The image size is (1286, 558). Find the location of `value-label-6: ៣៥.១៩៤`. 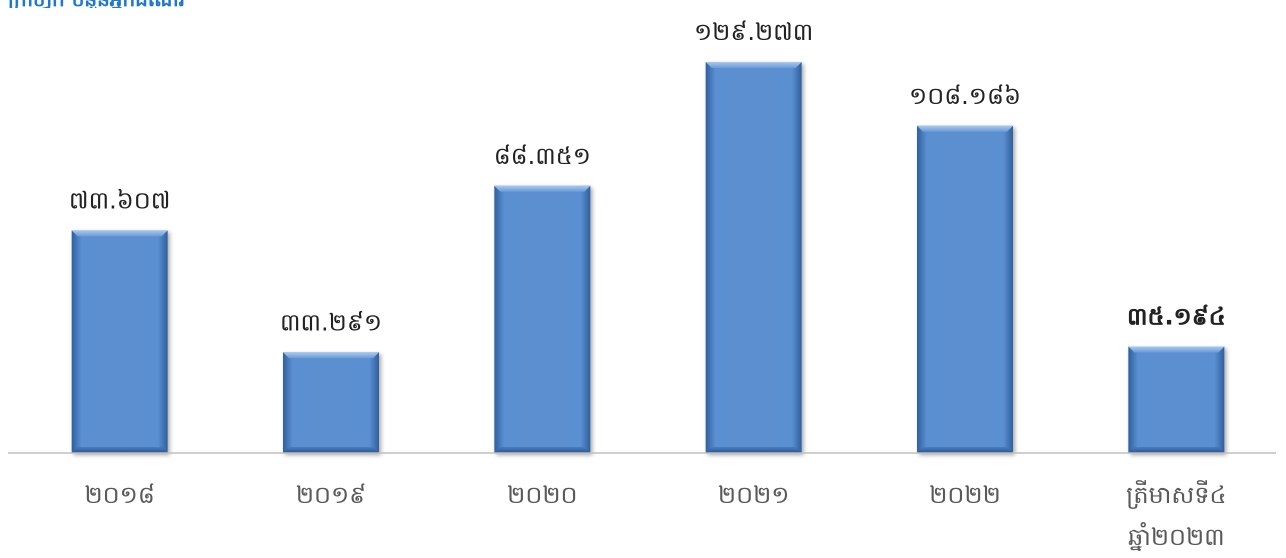

value-label-6: ៣៥.១៩៤ is located at coordinates (1176, 317).